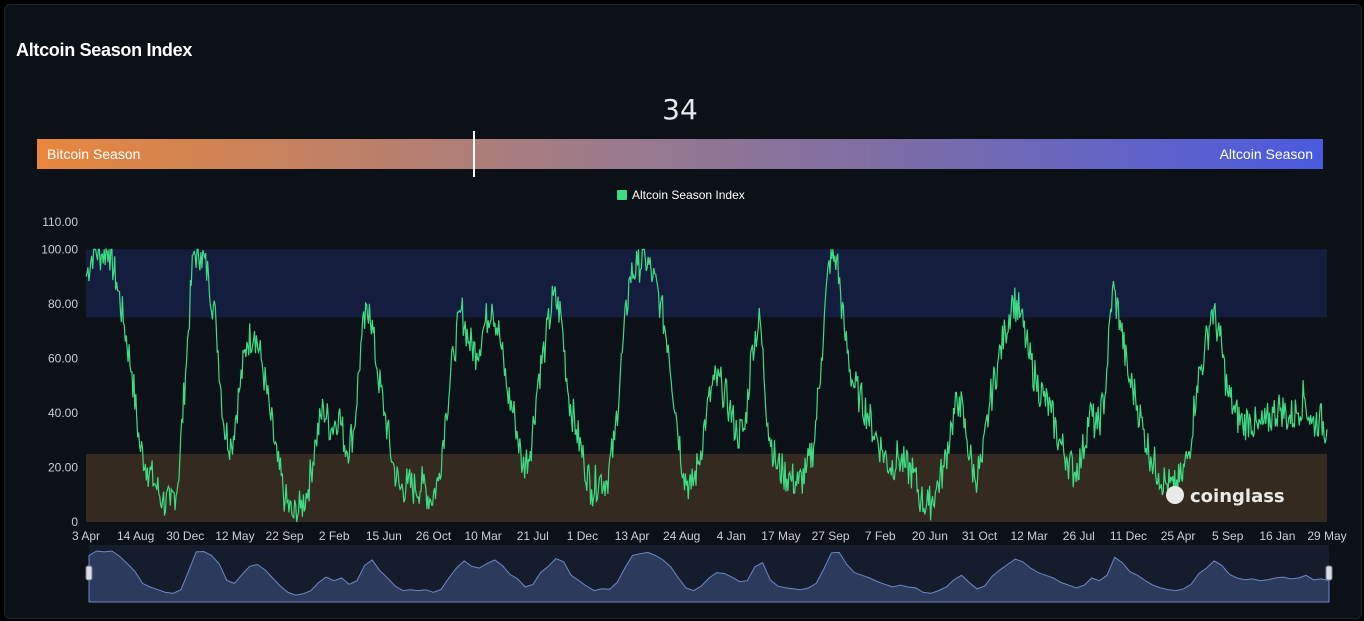 This screenshot has width=1364, height=621. Describe the element at coordinates (86, 536) in the screenshot. I see `x-tick-label: 3 Apr` at that location.